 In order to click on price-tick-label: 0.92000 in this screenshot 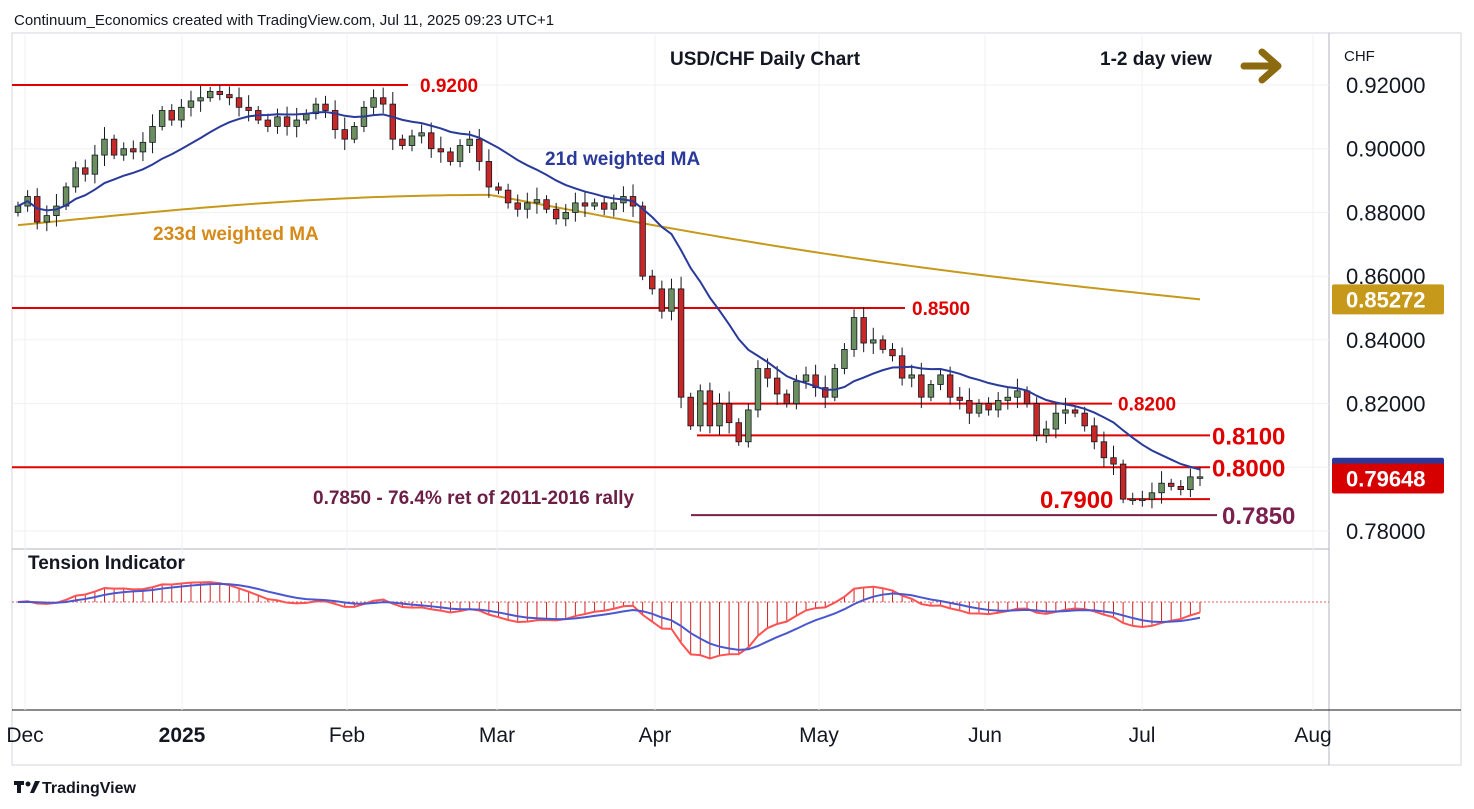, I will do `click(1386, 85)`.